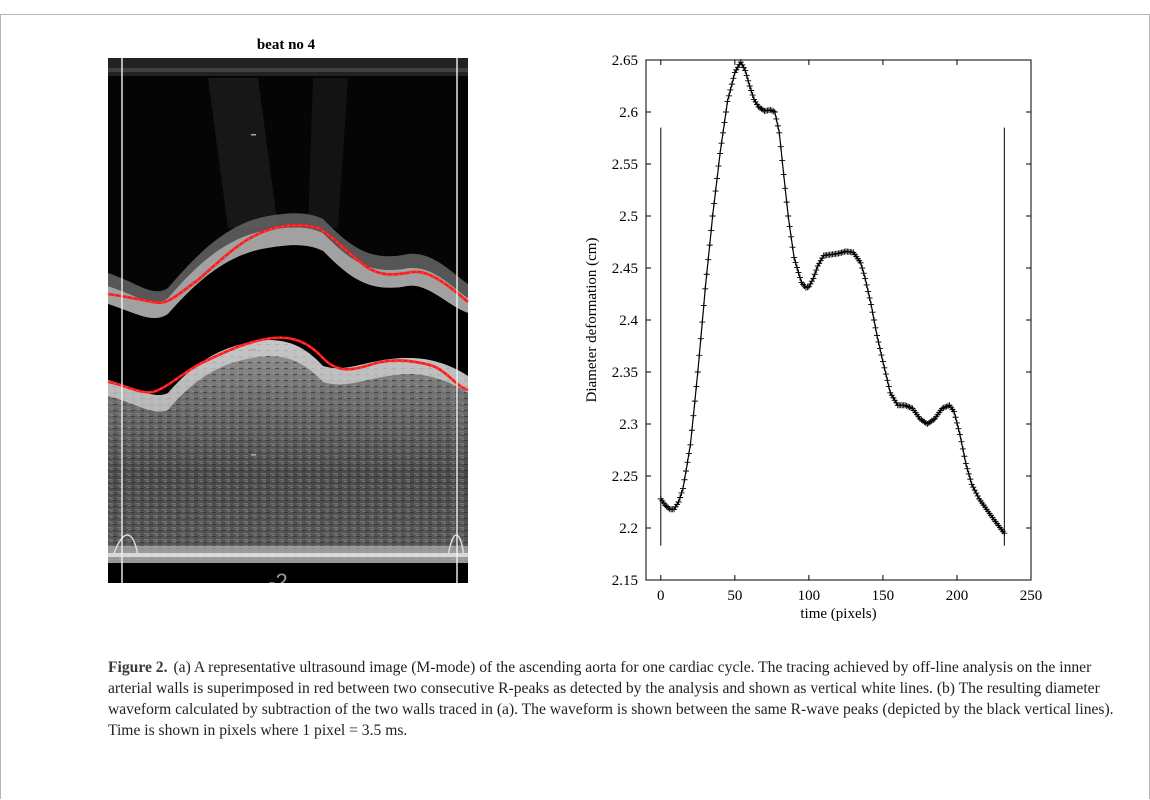 The height and width of the screenshot is (800, 1150). Describe the element at coordinates (0, 406) in the screenshot. I see `figure-frame-left` at that location.